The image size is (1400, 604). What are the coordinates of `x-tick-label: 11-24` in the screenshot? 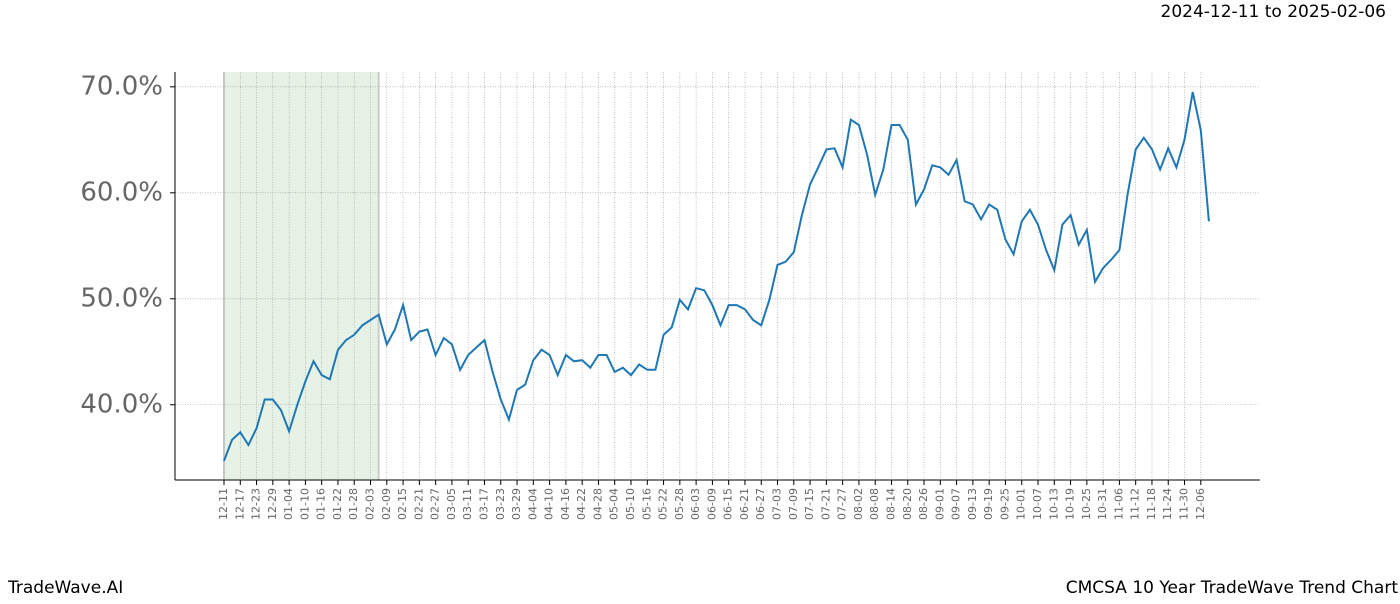 It's located at (1167, 504).